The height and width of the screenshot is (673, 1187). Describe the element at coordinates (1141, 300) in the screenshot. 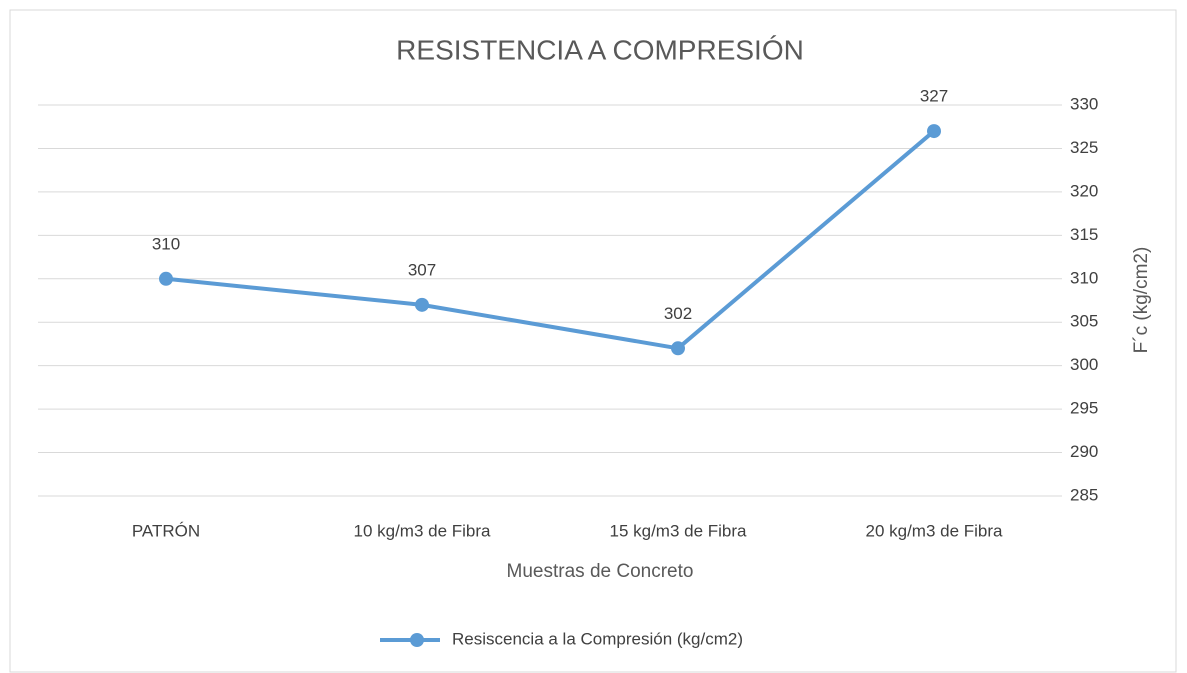

I see `y-axis-label: F´c (kg/cm2)` at that location.